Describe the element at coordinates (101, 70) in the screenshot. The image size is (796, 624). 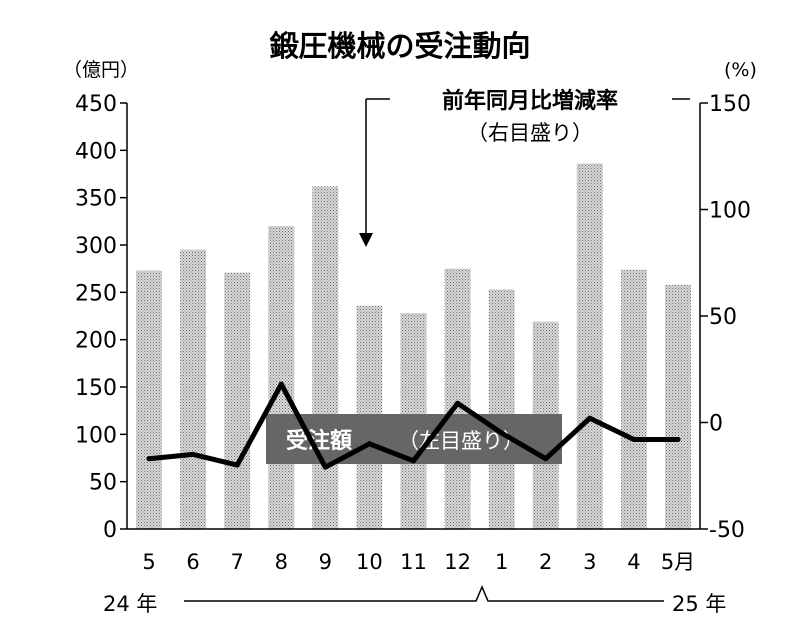
I see `left-axis-unit: （億円）` at that location.